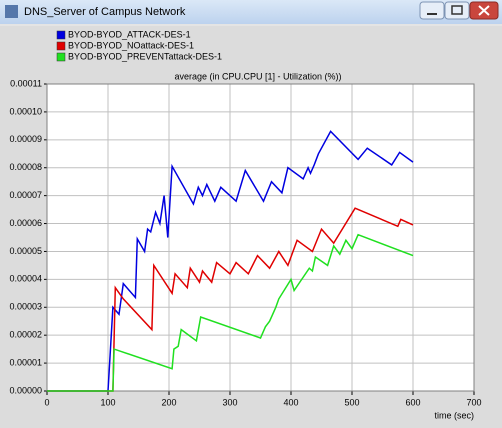  I want to click on y-tick-label: 0.00008, so click(25, 167).